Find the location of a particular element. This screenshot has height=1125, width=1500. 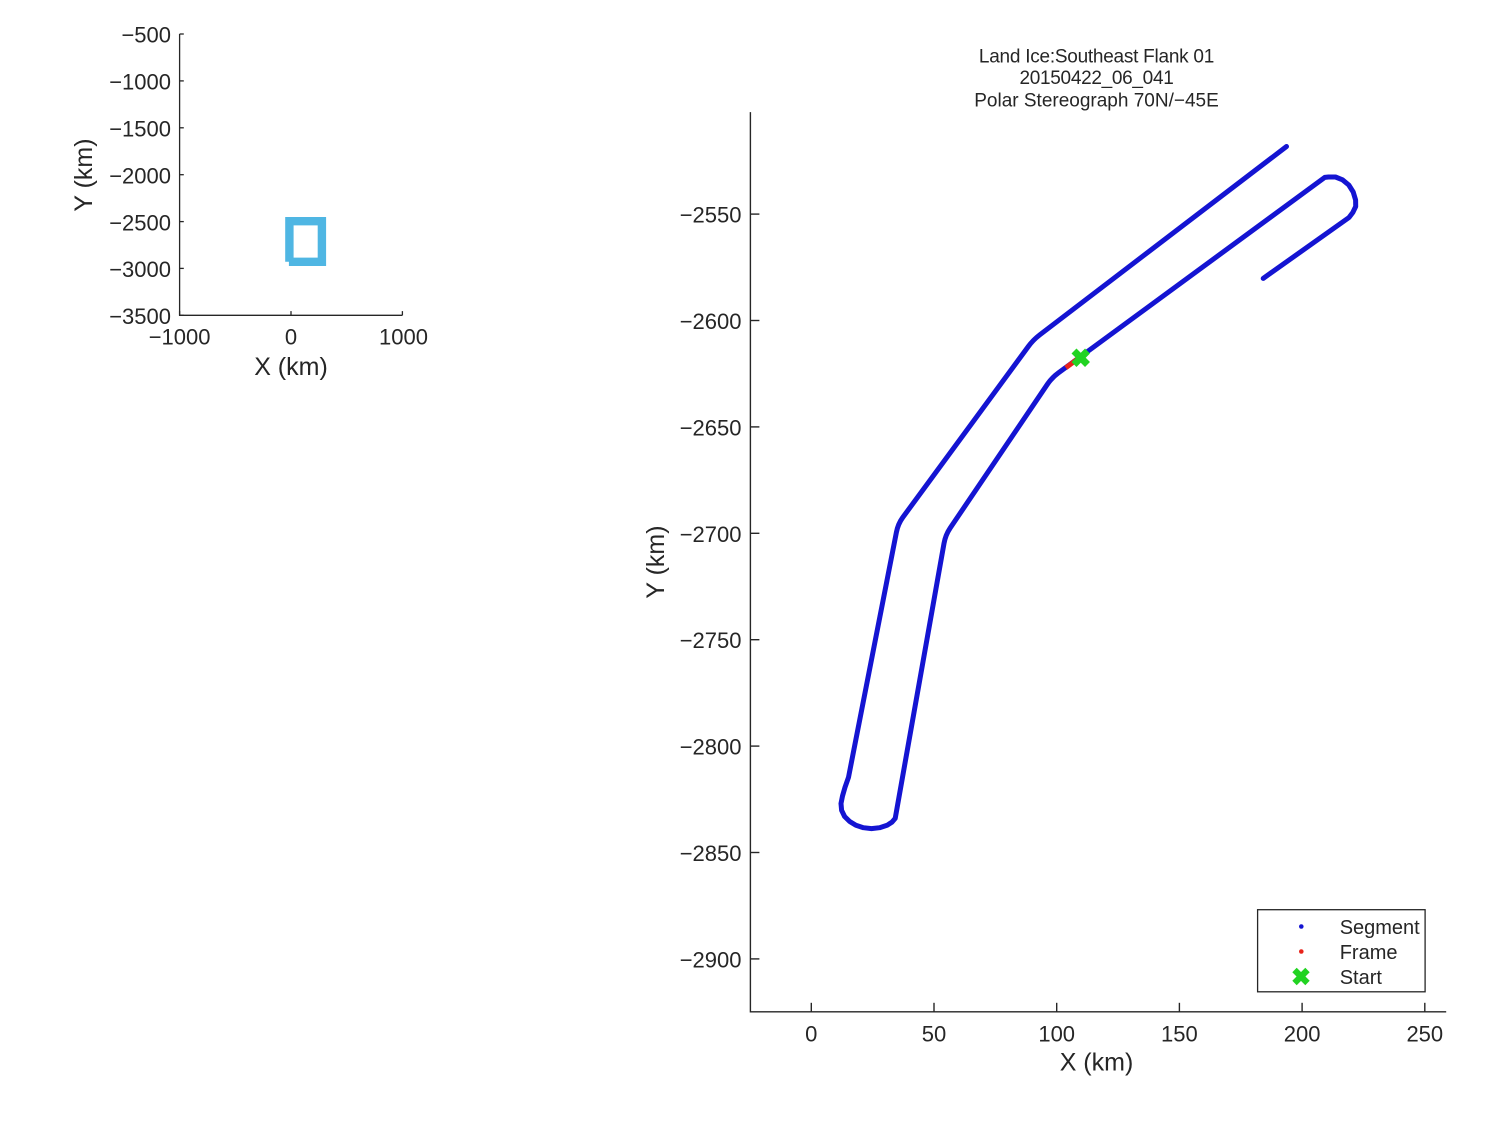

svg-text: 1000 is located at coordinates (403, 337).